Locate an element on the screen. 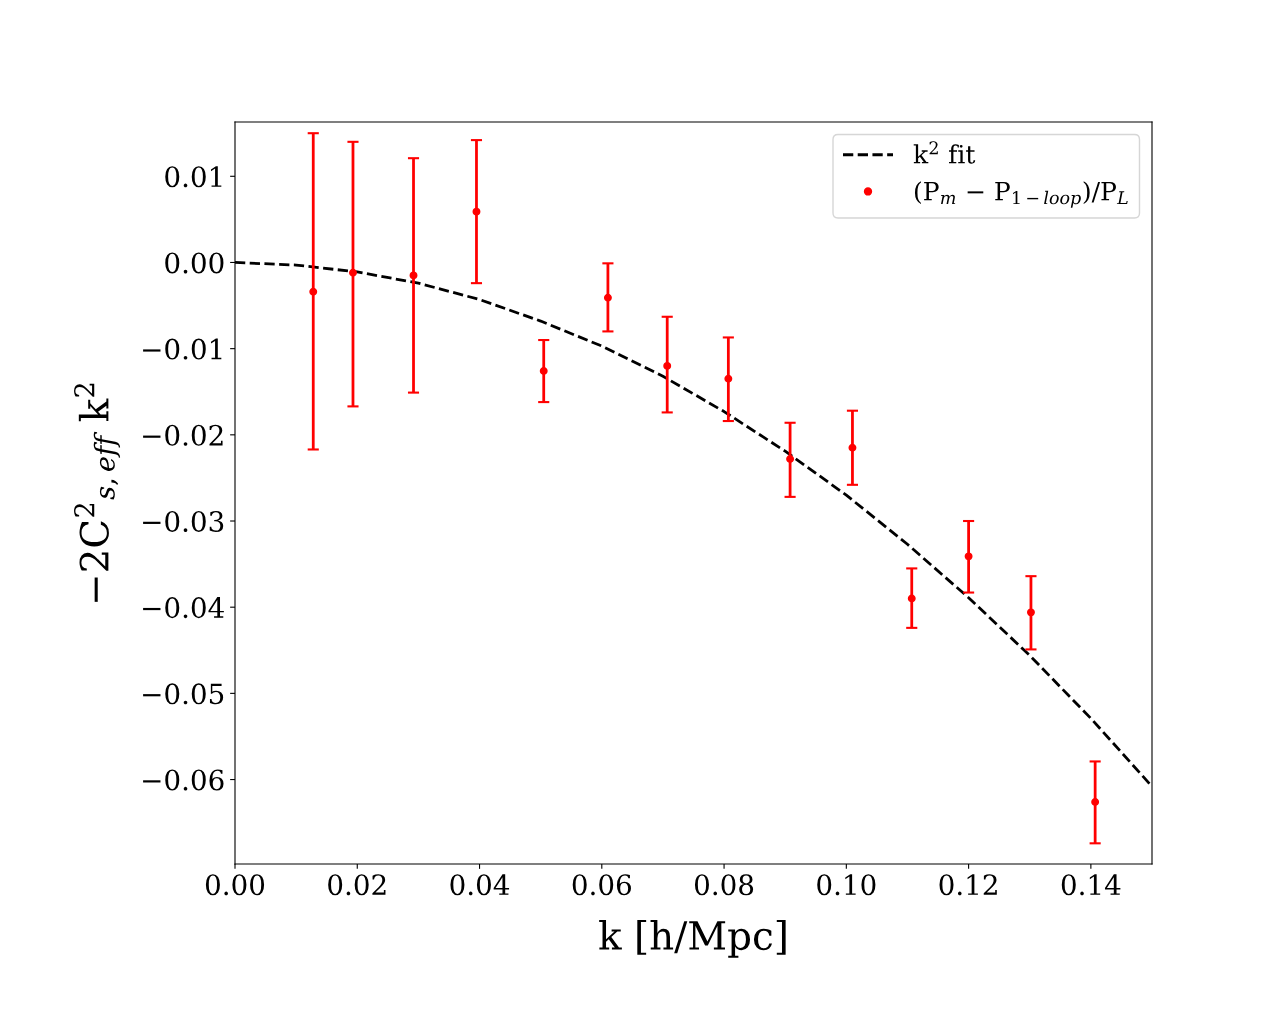  x-tick-label: 0.12 is located at coordinates (968, 885).